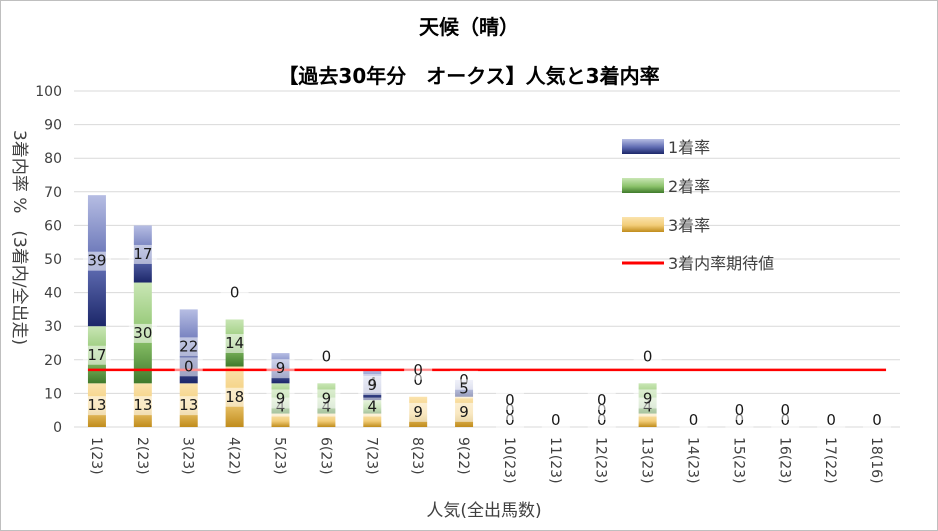  I want to click on data-label-3rd-17: 0, so click(831, 420).